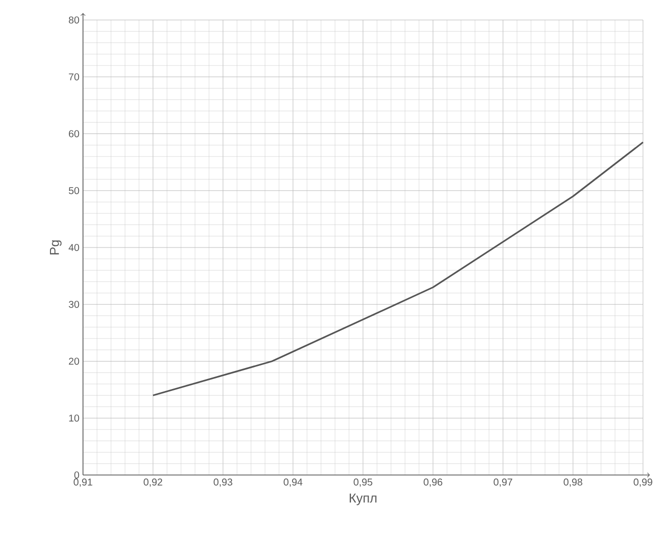 The width and height of the screenshot is (664, 552). What do you see at coordinates (56, 247) in the screenshot?
I see `y-axis-title: Pg` at bounding box center [56, 247].